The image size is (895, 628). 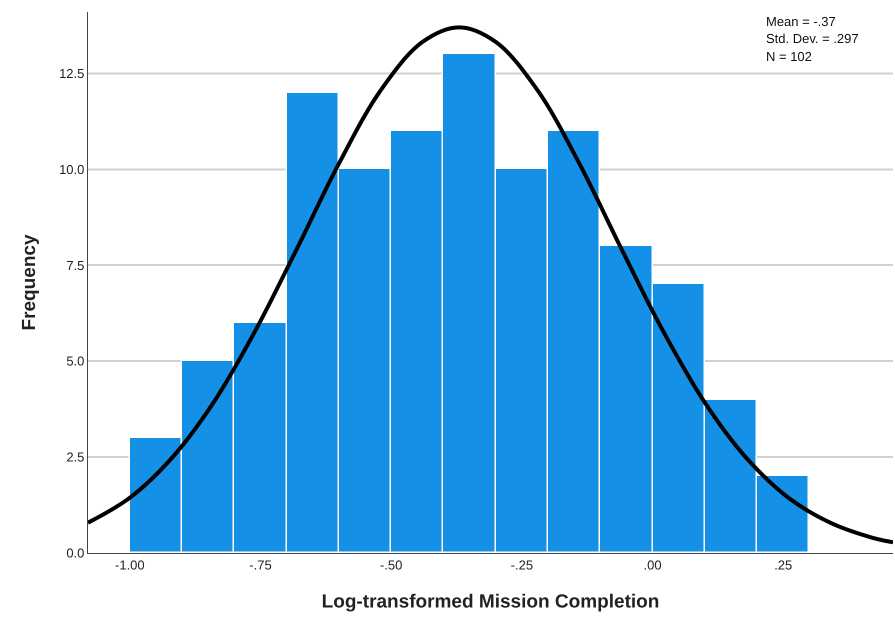 I want to click on x-tick-label: -.25, so click(x=522, y=565).